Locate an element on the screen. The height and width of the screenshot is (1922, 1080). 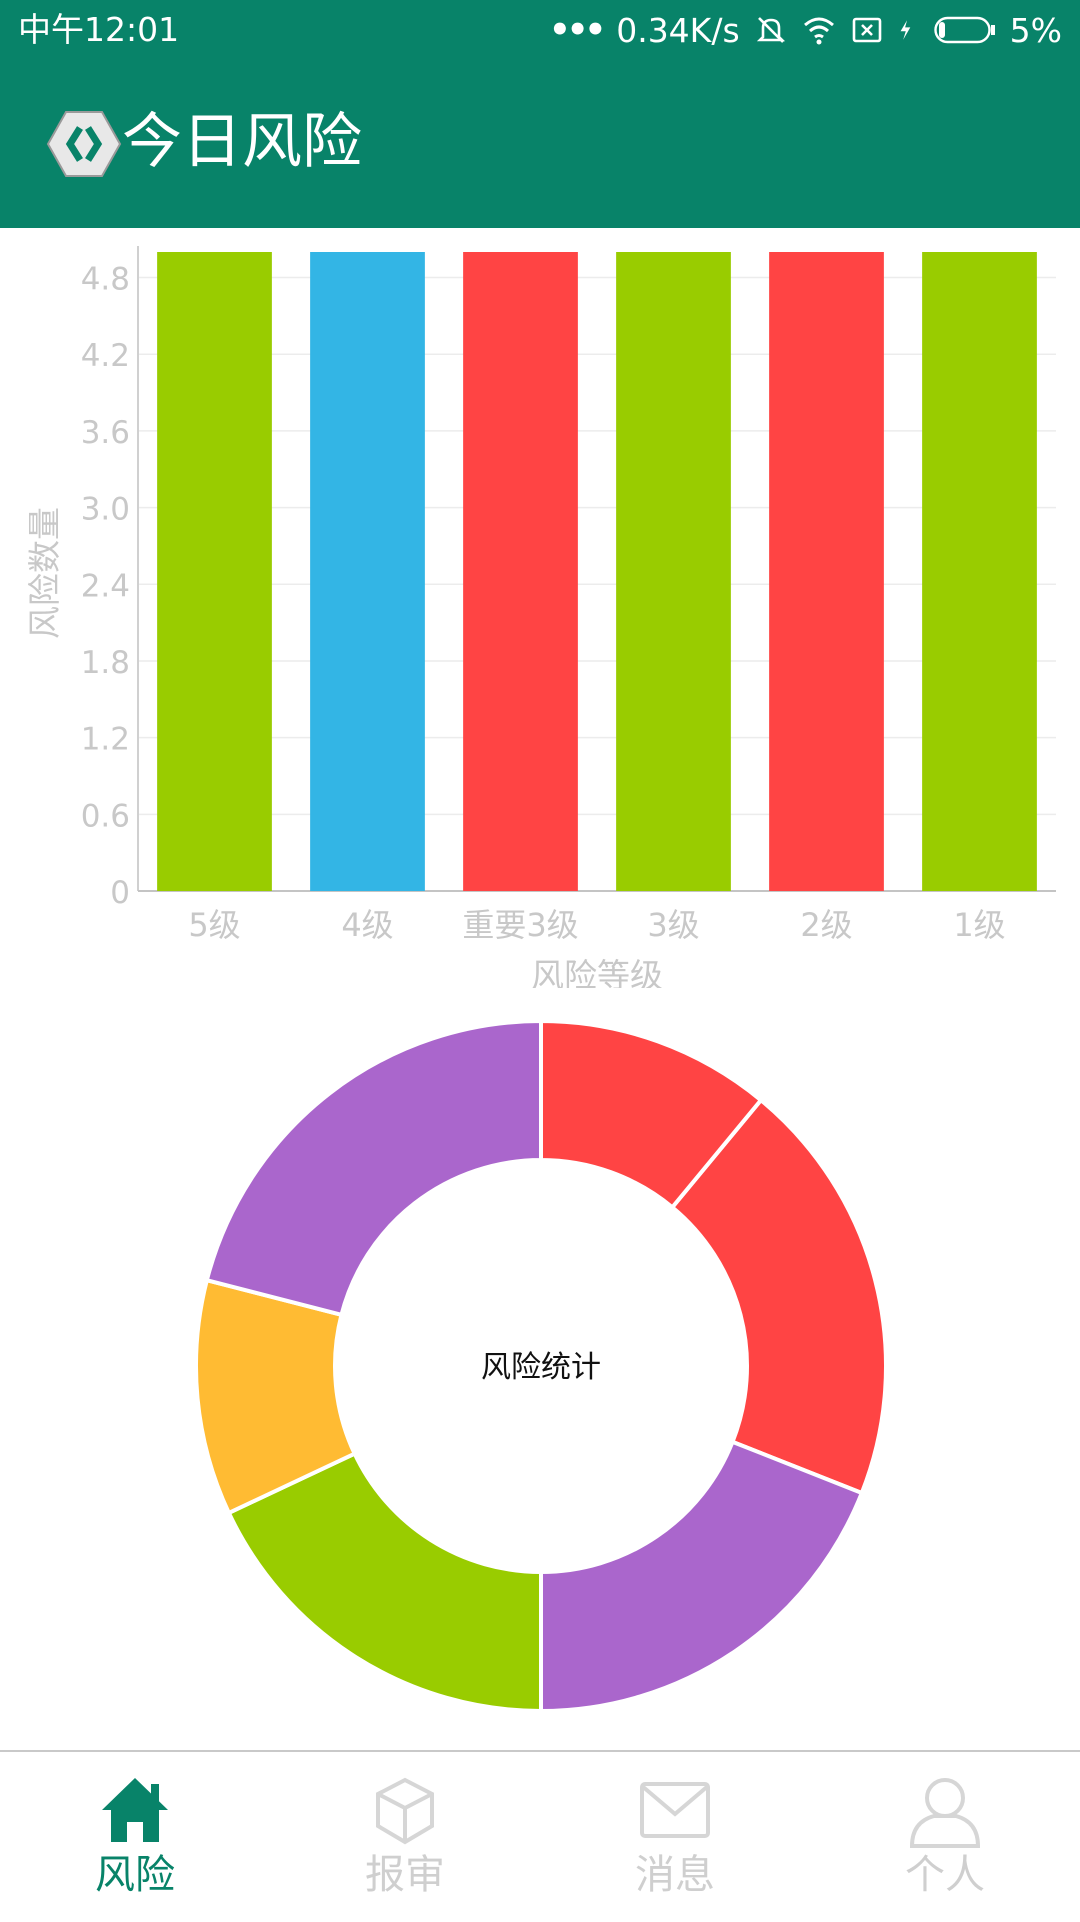
nav-label-review: 报审 is located at coordinates (405, 1875).